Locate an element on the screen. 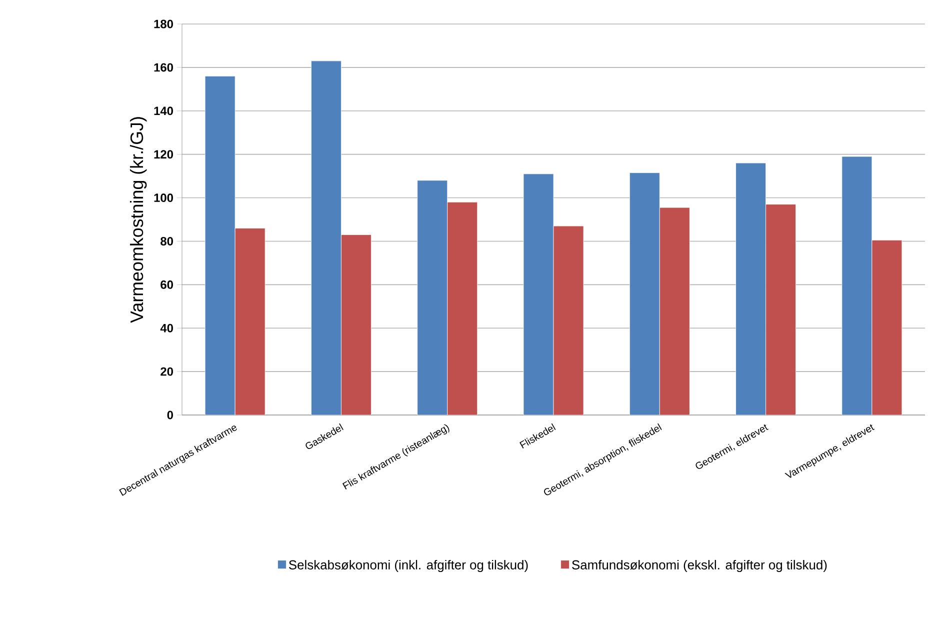 This screenshot has height=617, width=948. legend-label: Samfundsøkonomi (ekskl. afgifter og tilskud) is located at coordinates (699, 566).